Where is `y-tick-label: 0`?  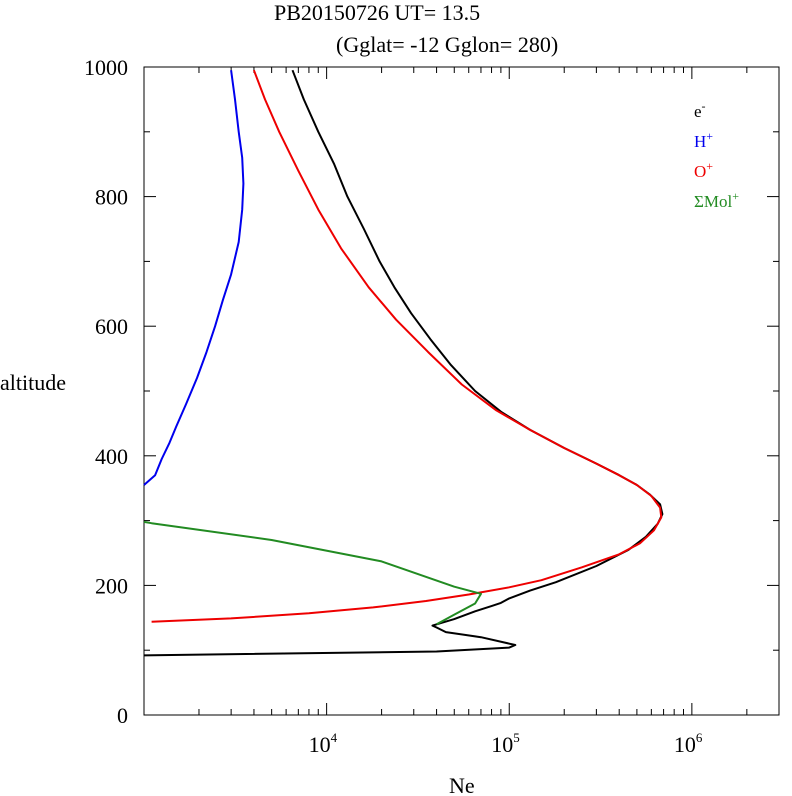 y-tick-label: 0 is located at coordinates (122, 715).